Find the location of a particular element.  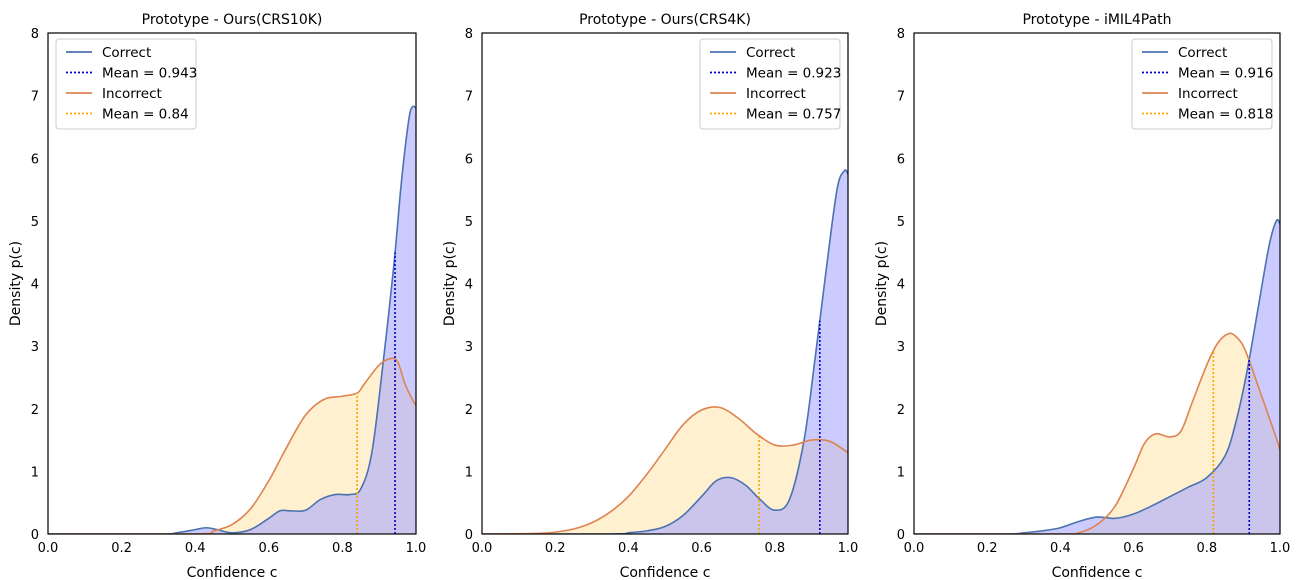

legend: Correct Mean = 0.943 Incorrect Mean = 0.84 is located at coordinates (126, 84).